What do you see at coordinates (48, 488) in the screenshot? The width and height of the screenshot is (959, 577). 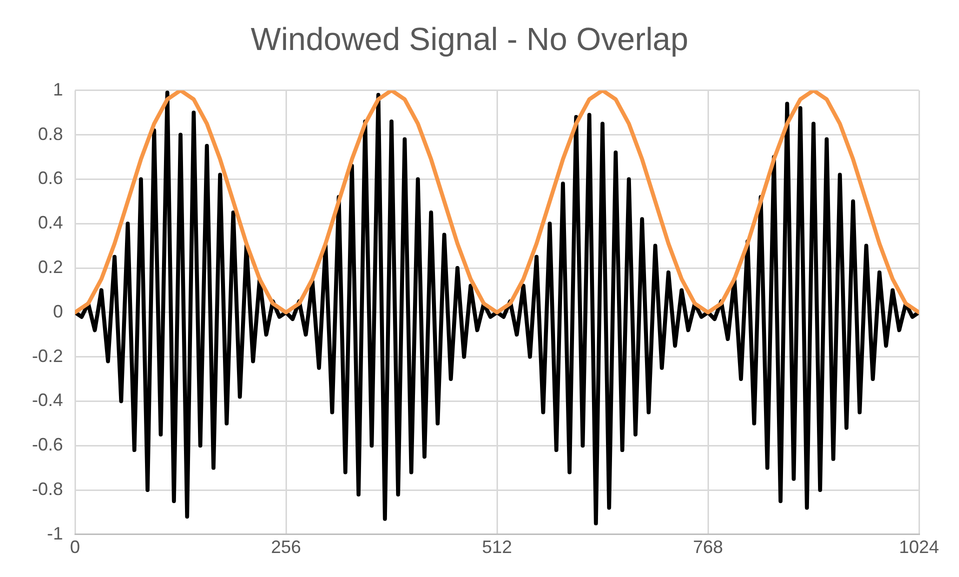 I see `y-tick-label: -0.8` at bounding box center [48, 488].